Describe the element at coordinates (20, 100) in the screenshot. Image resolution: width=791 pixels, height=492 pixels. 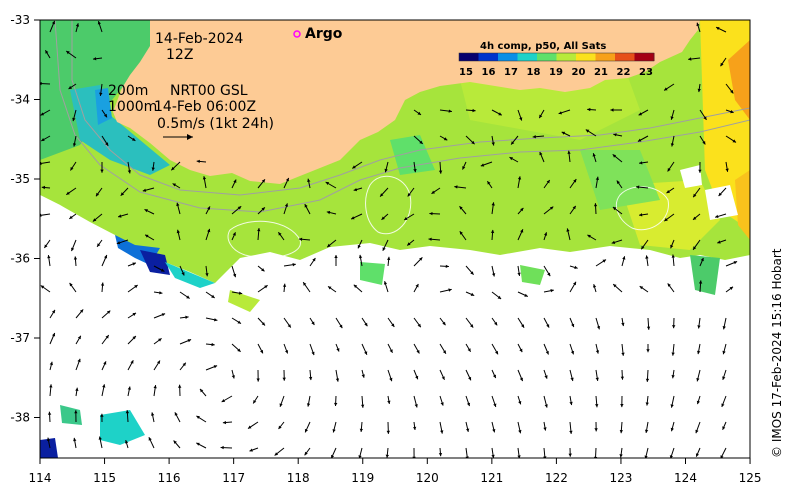
I see `lat-tick-label: -34` at that location.